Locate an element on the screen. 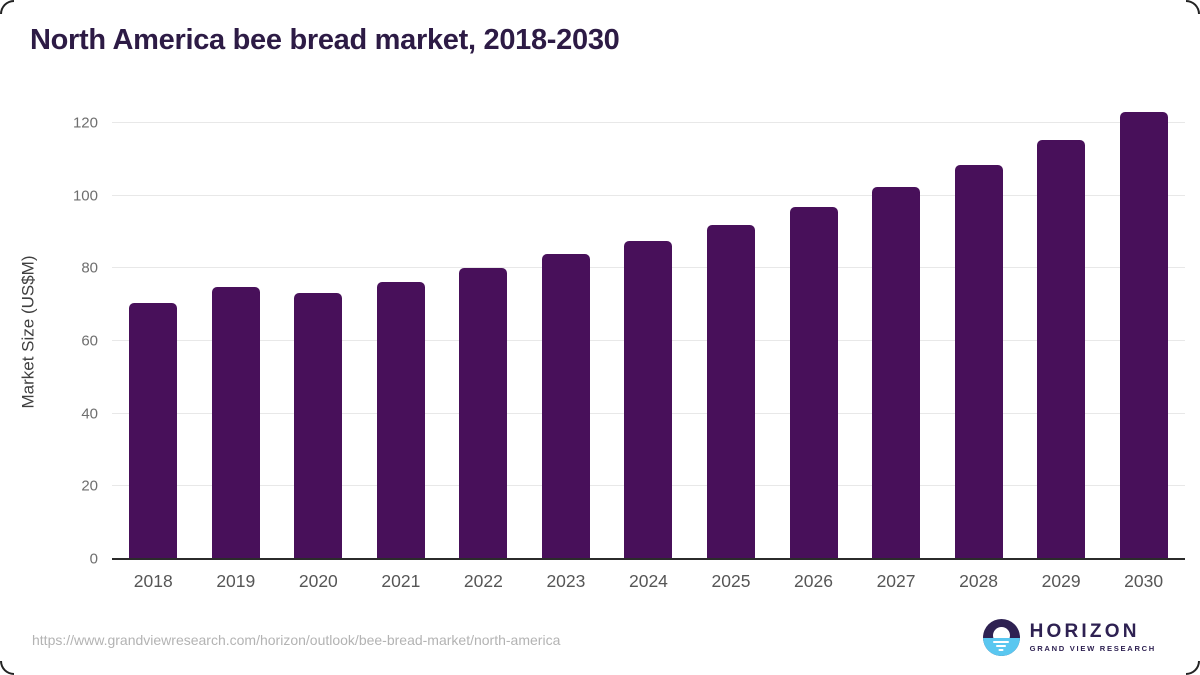  bar-cell-2023 is located at coordinates (566, 332).